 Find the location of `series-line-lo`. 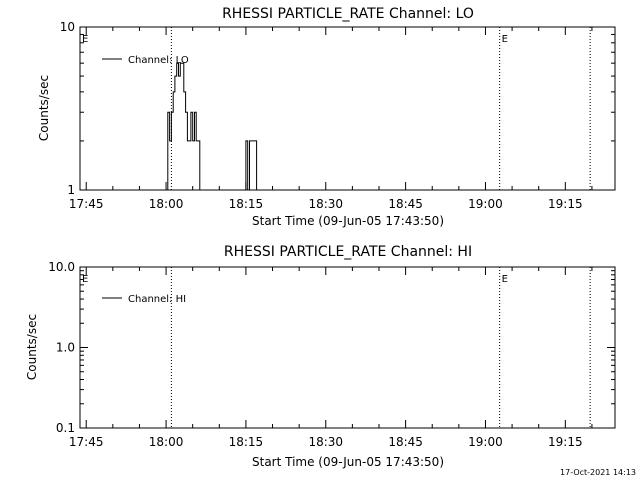

series-line-lo is located at coordinates (212, 126).